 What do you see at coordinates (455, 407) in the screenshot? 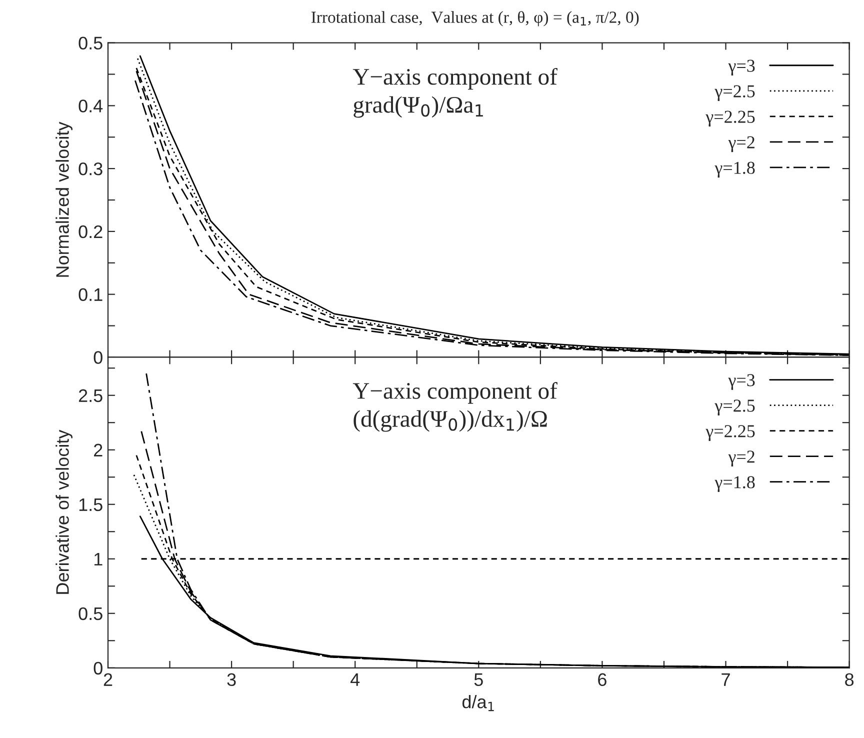
I see `annotation: Y−axis component of (d(grad(Ψ$_{0}$))/dx$_{1}$)/Ω` at bounding box center [455, 407].